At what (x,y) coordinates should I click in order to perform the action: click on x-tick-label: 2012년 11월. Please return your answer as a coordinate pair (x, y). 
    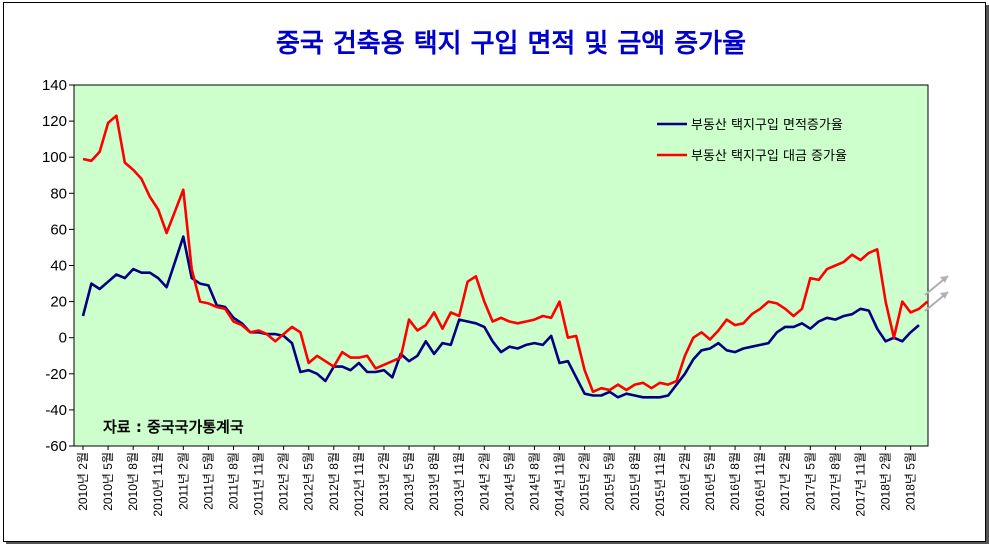
    Looking at the image, I should click on (359, 484).